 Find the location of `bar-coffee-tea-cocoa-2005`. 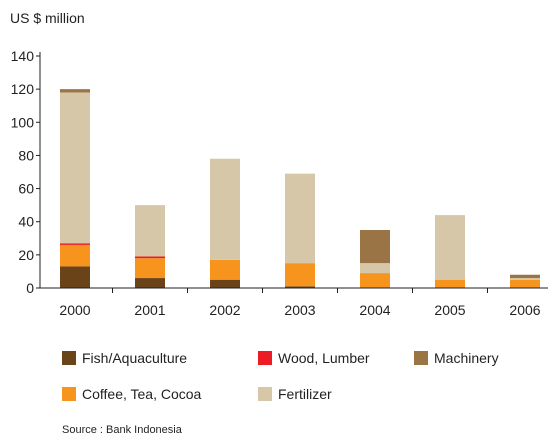

bar-coffee-tea-cocoa-2005 is located at coordinates (450, 283).